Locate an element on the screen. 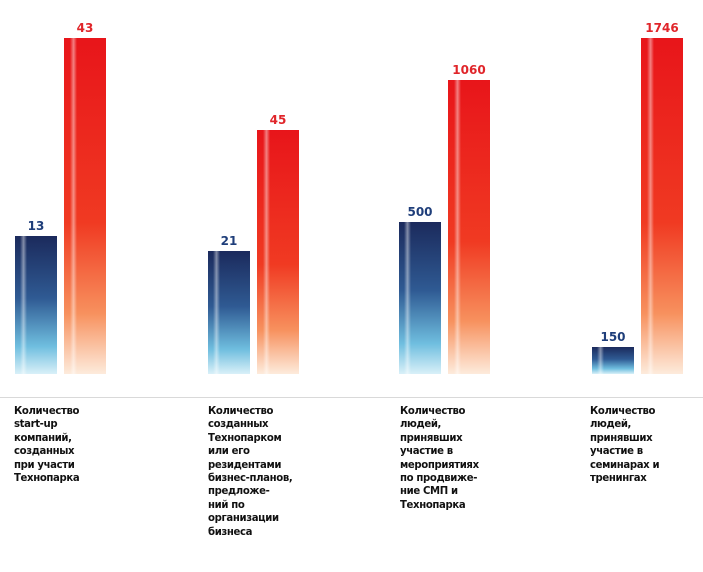 Image resolution: width=703 pixels, height=572 pixels. value-label-red-4: 1746 is located at coordinates (661, 28).